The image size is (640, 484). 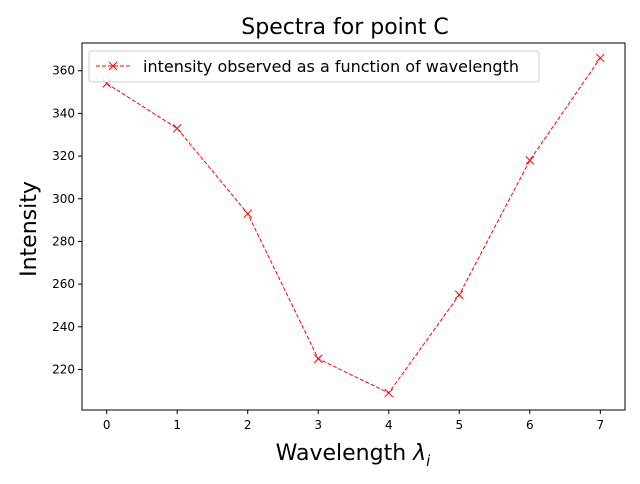 I want to click on legend-box, so click(x=314, y=66).